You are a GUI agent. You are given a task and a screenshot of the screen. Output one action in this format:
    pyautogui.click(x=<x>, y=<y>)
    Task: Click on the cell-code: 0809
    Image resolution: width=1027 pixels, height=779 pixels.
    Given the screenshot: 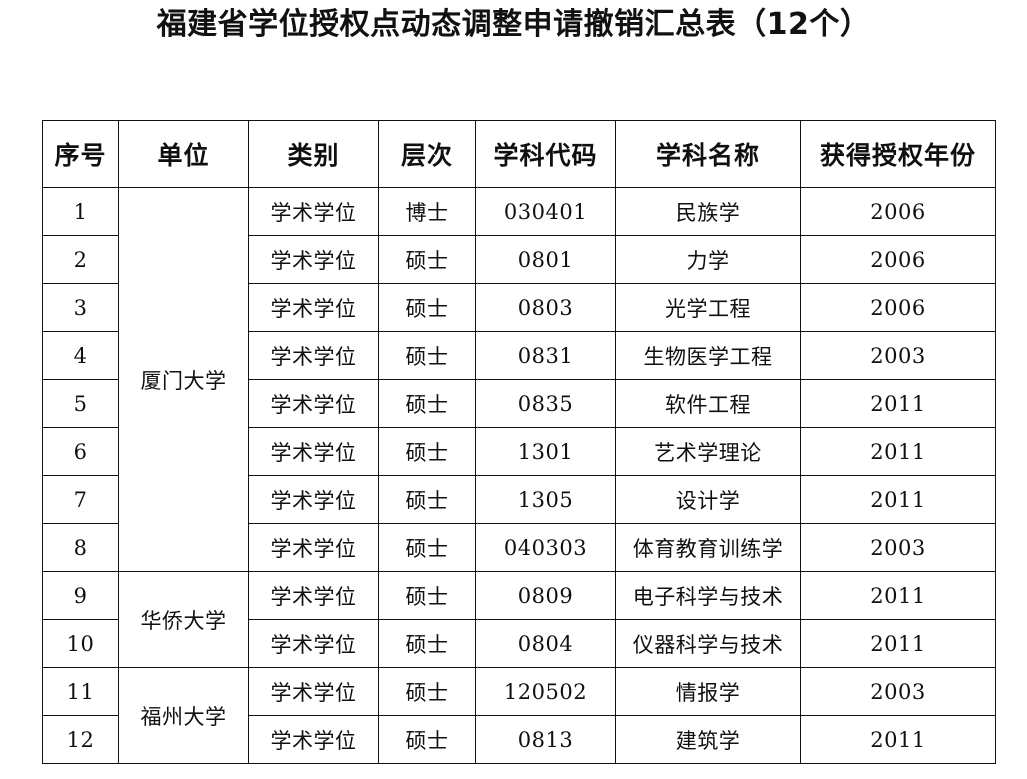 What is the action you would take?
    pyautogui.click(x=545, y=595)
    